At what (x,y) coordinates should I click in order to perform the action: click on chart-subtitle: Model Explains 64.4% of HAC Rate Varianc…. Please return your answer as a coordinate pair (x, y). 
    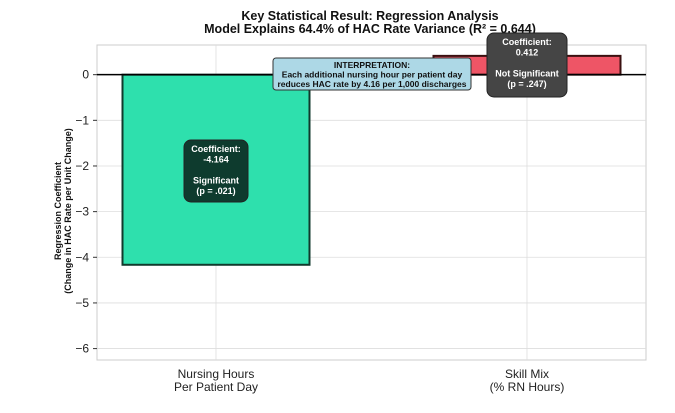
    Looking at the image, I should click on (370, 29).